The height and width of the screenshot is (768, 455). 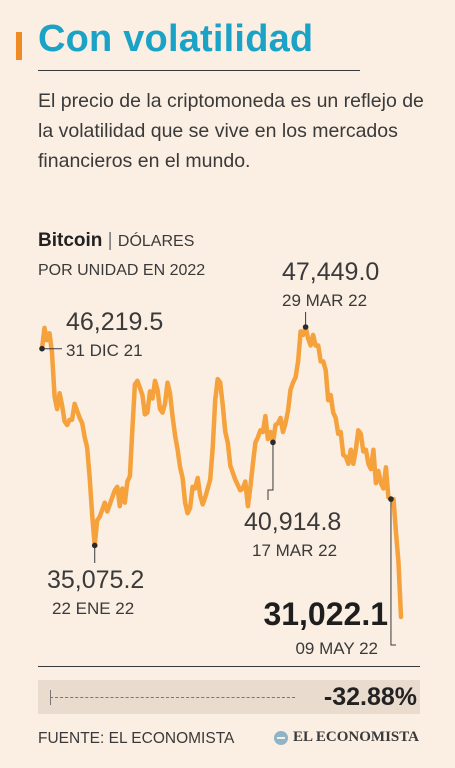 What do you see at coordinates (70, 240) in the screenshot?
I see `chart-title-name: Bitcoin` at bounding box center [70, 240].